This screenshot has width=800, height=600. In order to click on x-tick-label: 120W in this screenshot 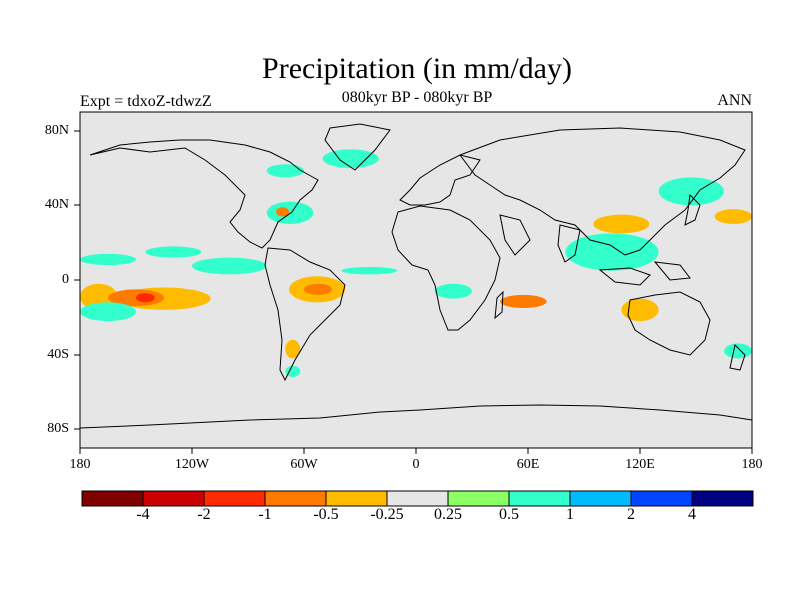, I will do `click(192, 464)`.